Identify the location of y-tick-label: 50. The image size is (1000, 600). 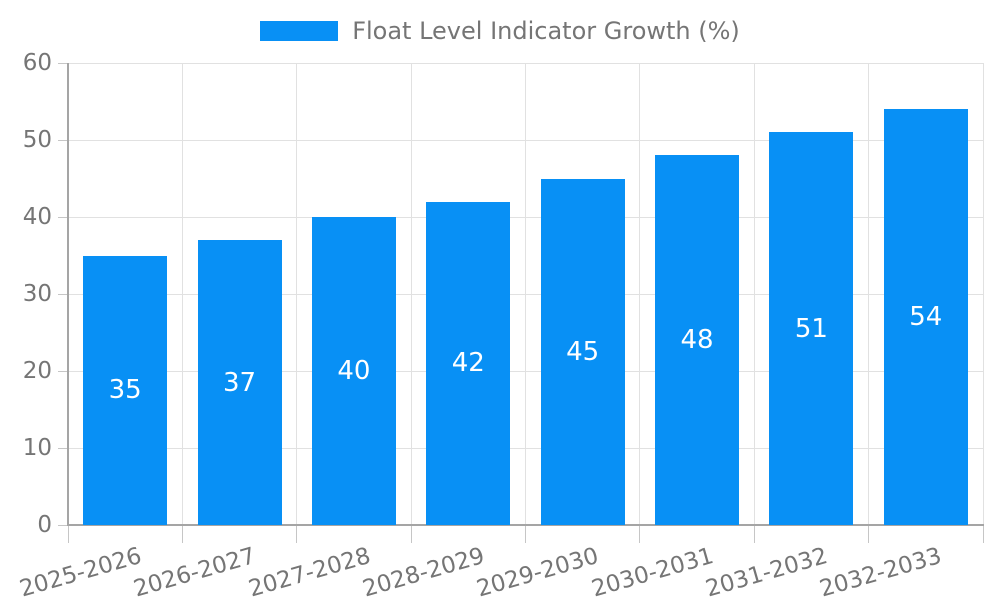
(37, 140).